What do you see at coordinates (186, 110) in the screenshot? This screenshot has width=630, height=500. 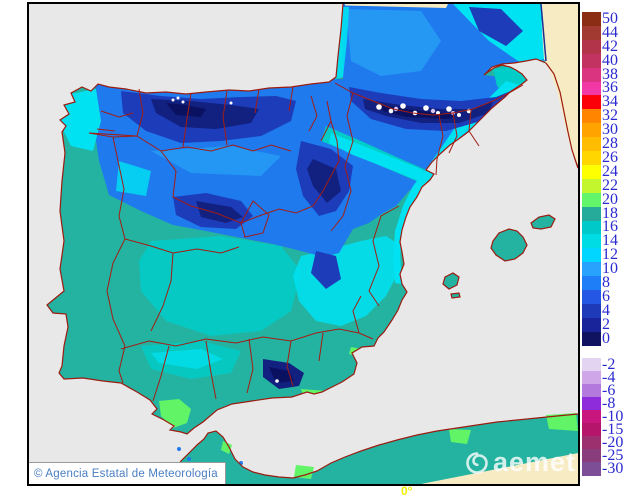 I see `region-cantabrian-darkest` at bounding box center [186, 110].